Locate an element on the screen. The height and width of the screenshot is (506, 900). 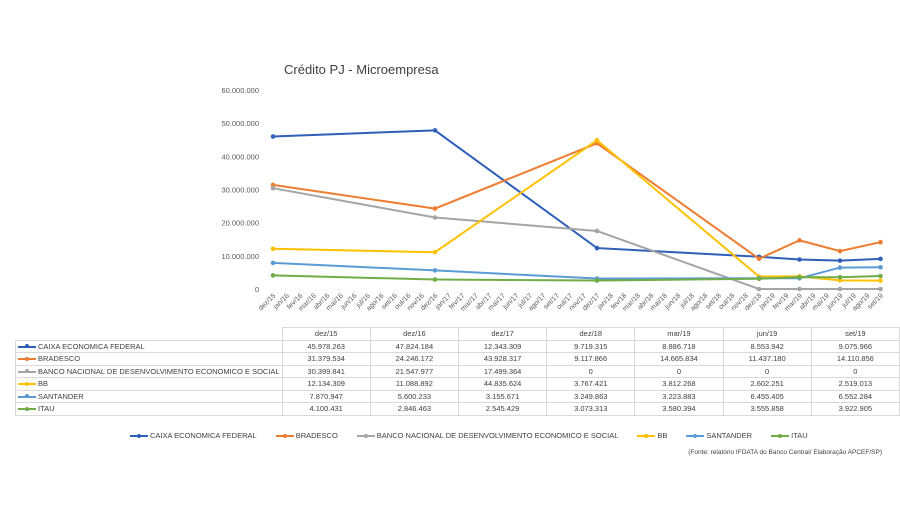
column-header: dez/18 is located at coordinates (591, 334).